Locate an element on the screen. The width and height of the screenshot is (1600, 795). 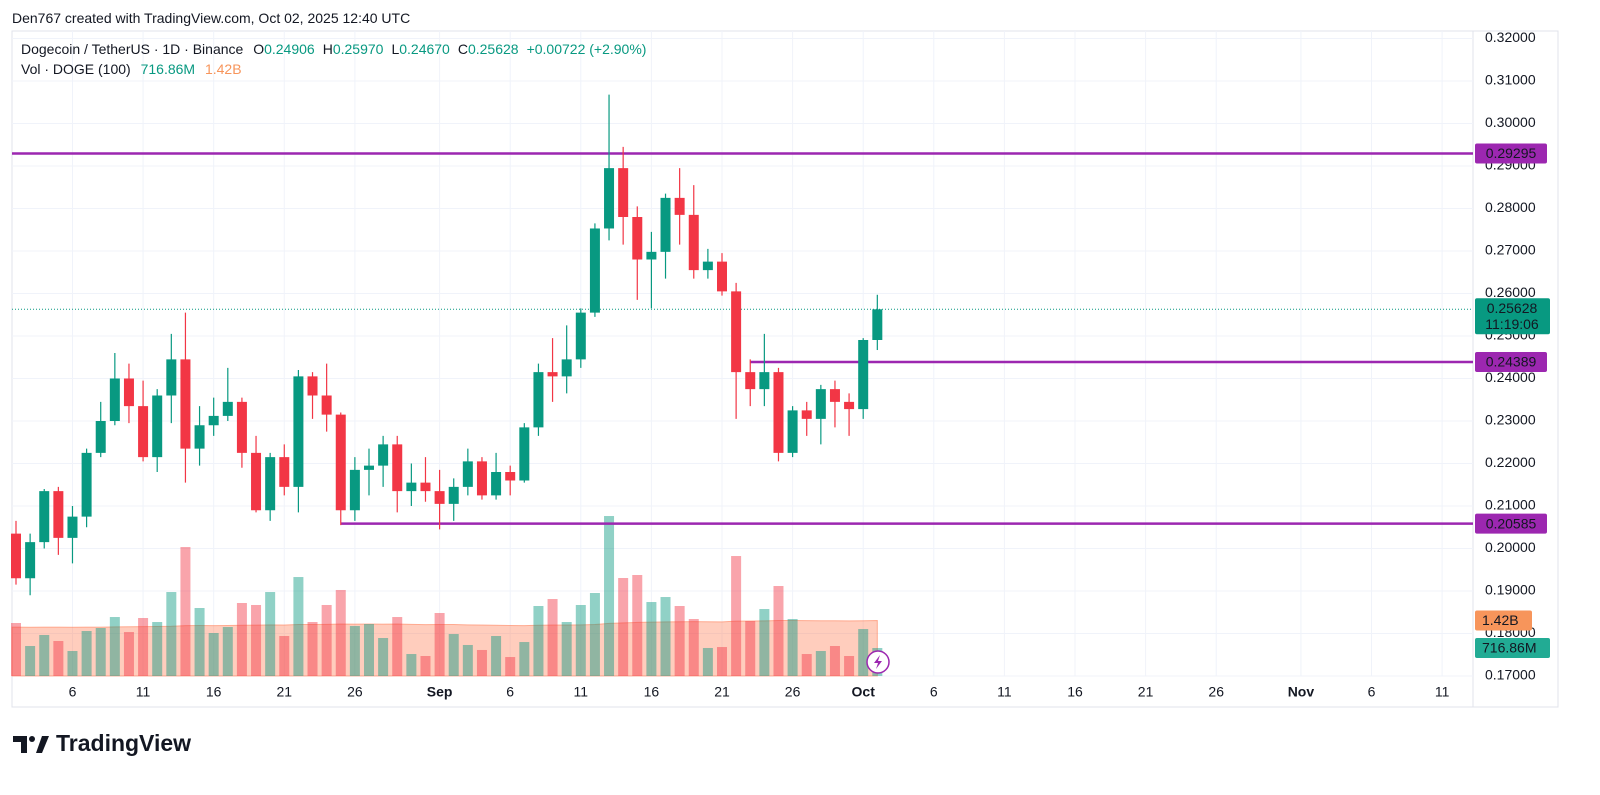
ohlc-key: H is located at coordinates (327, 49).